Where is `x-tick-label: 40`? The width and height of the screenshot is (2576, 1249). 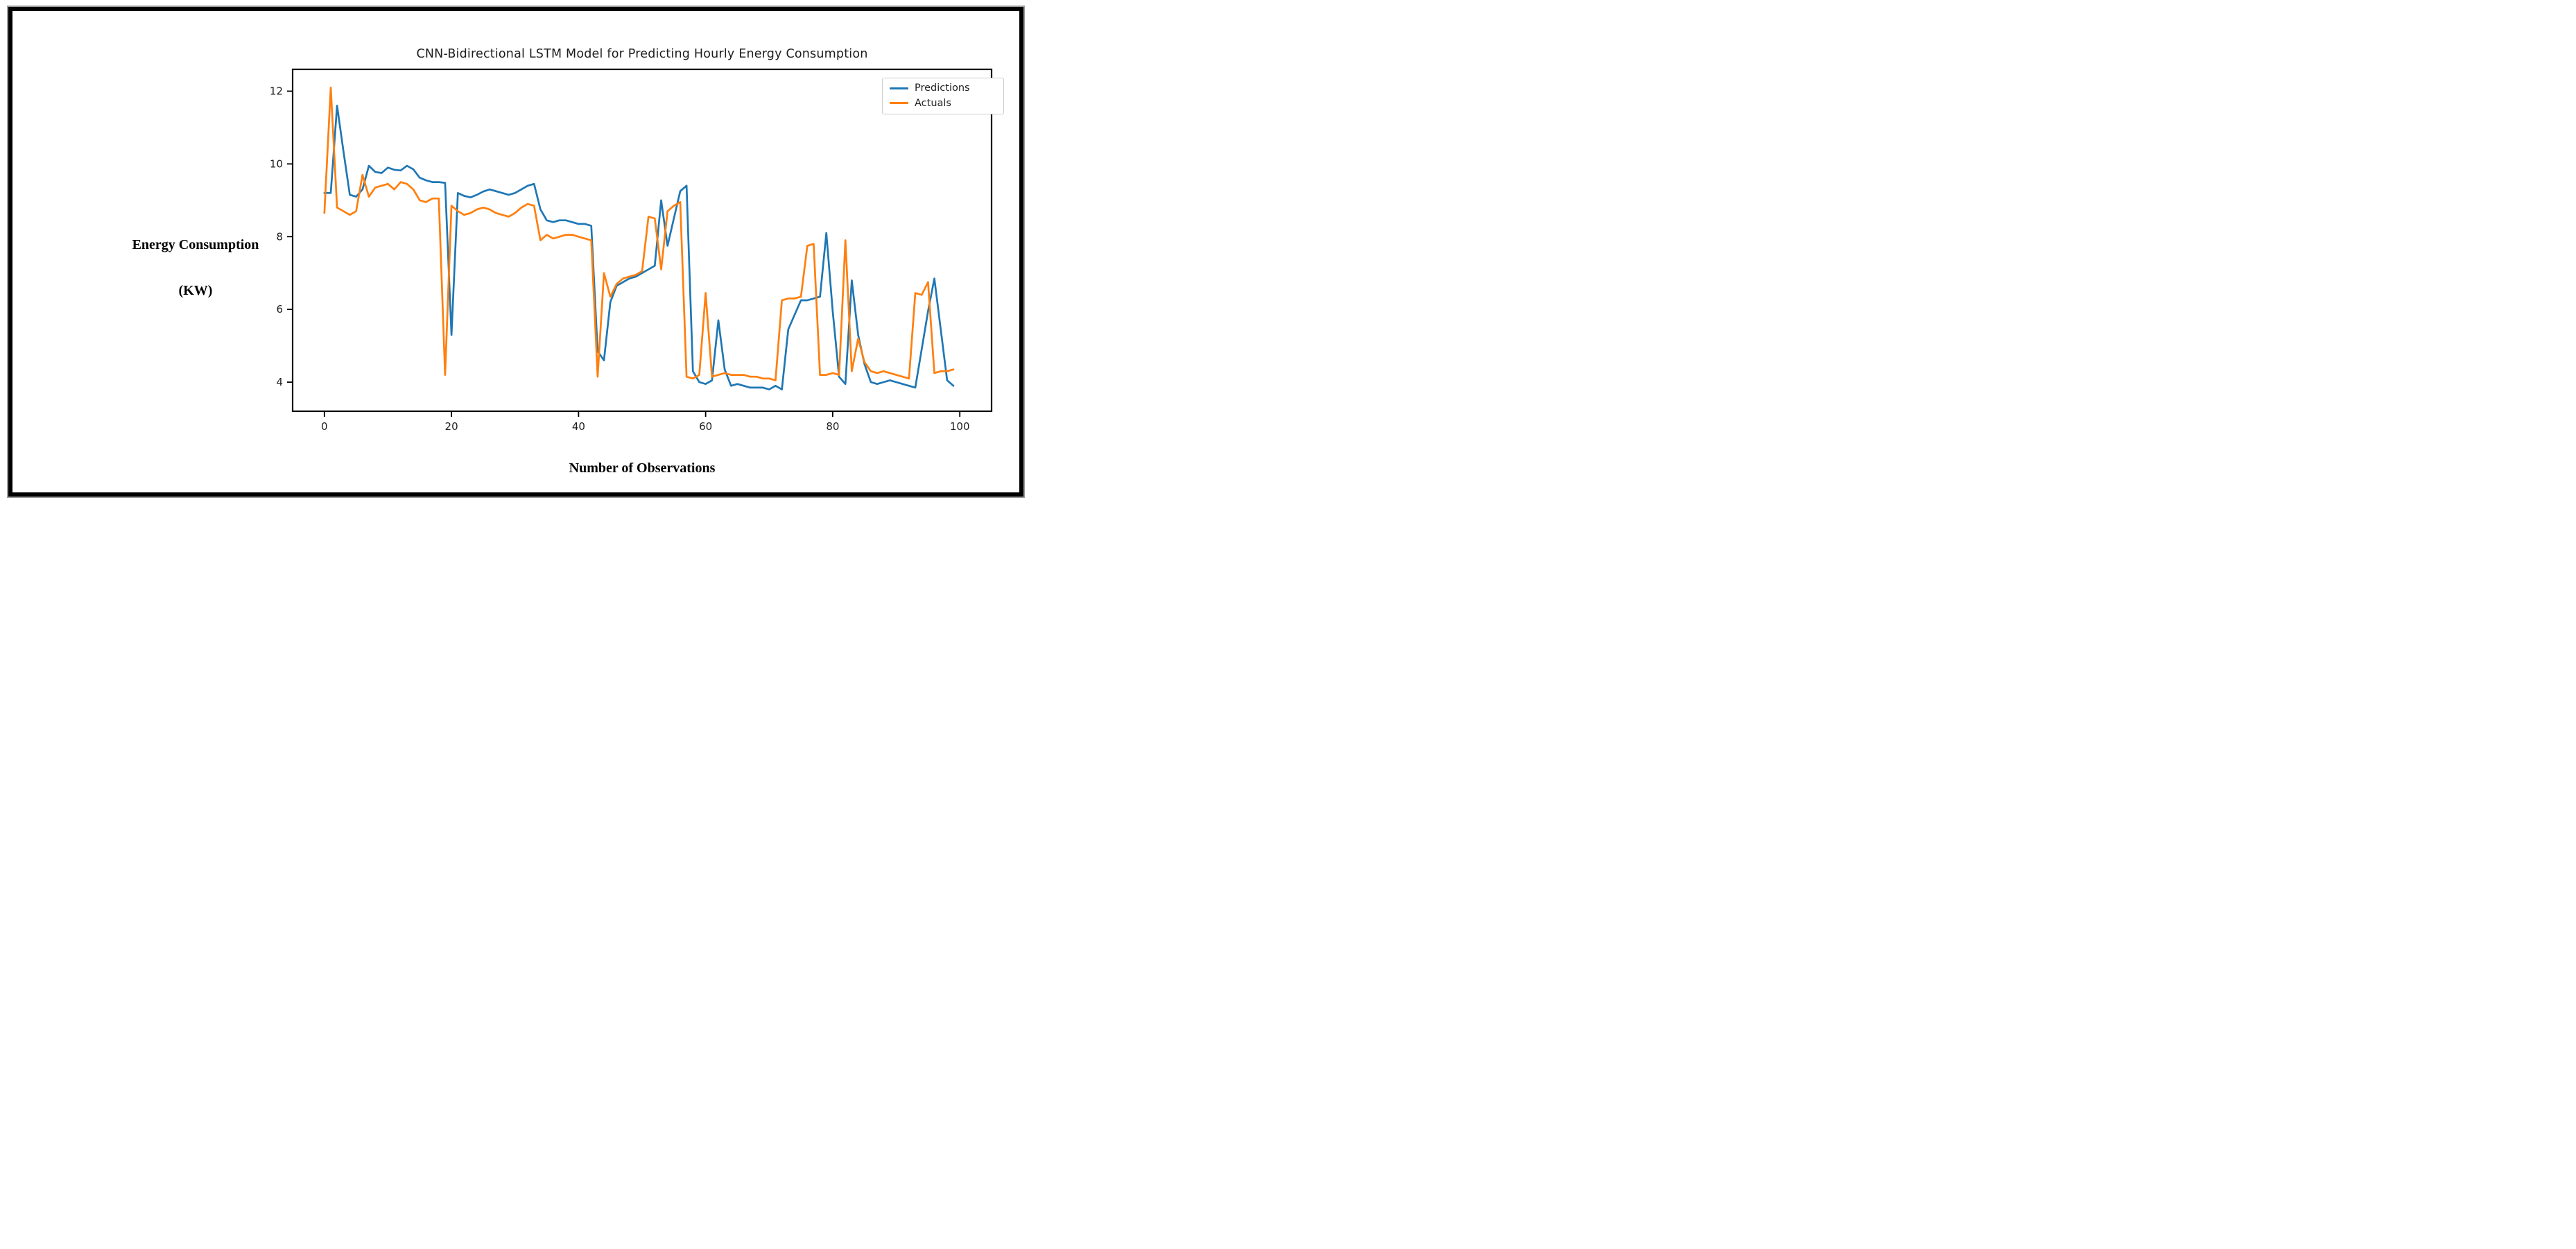 x-tick-label: 40 is located at coordinates (578, 427).